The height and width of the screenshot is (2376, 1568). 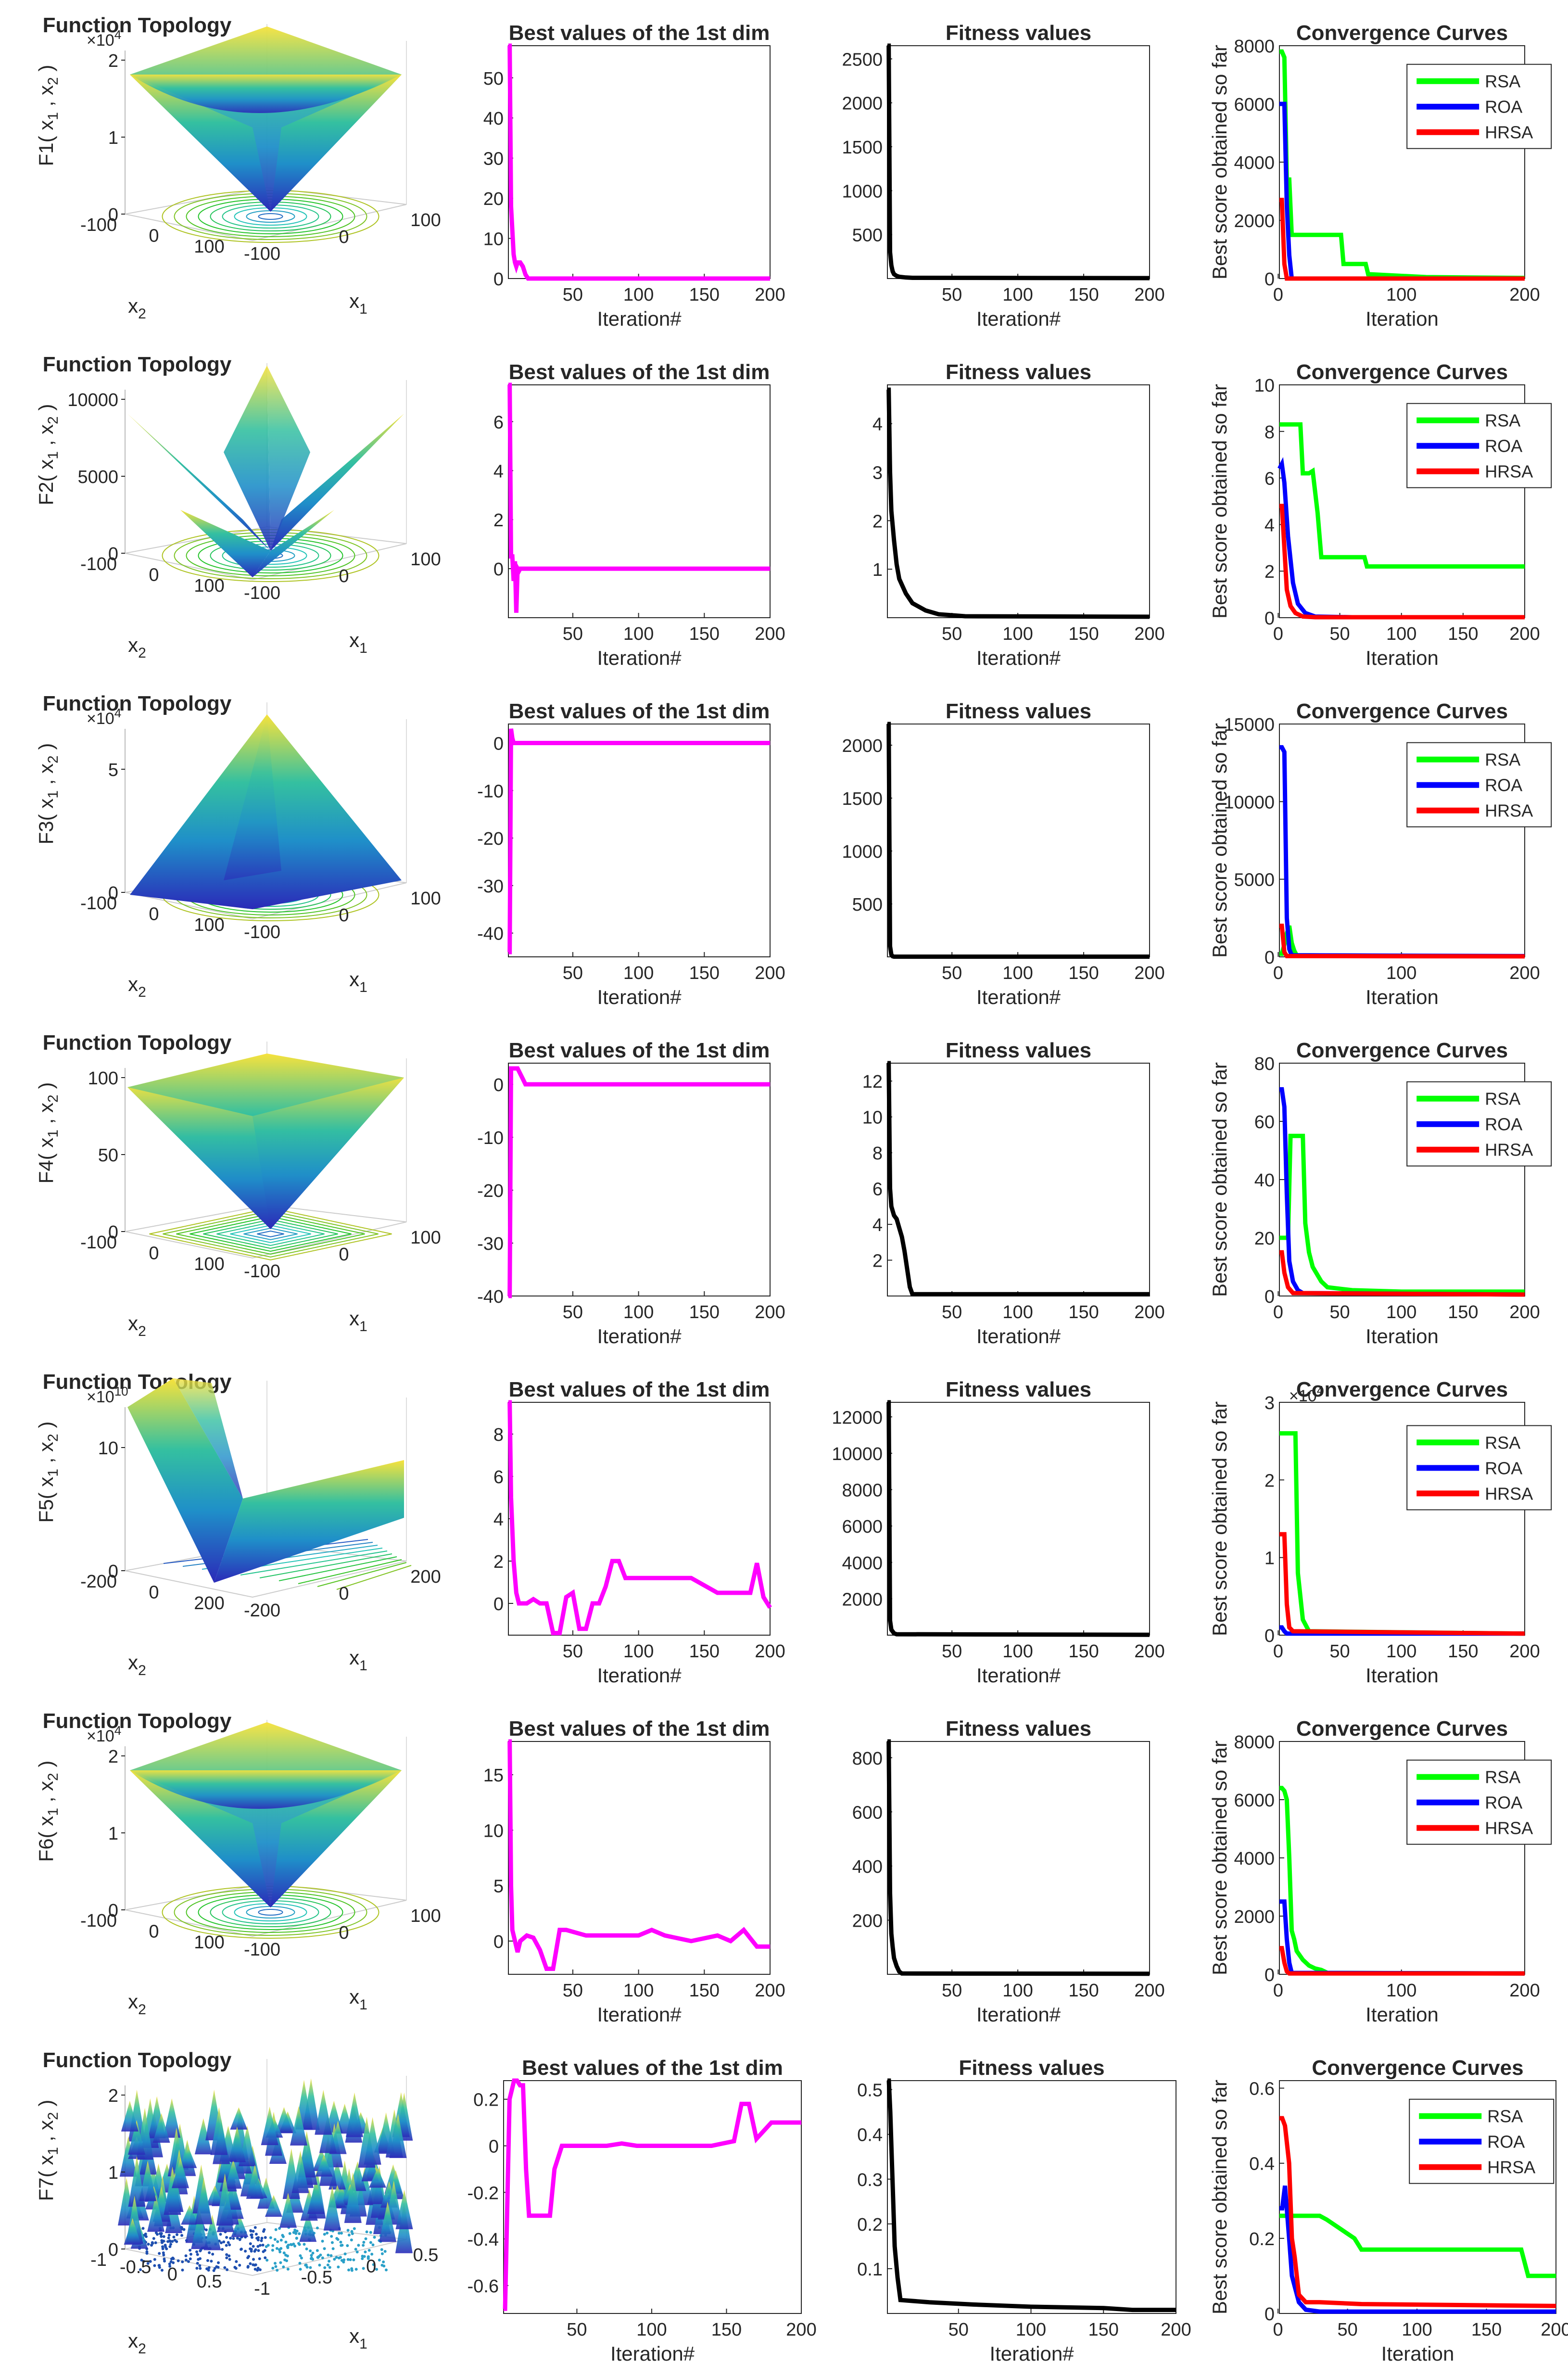 What do you see at coordinates (137, 25) in the screenshot?
I see `topology-title: Function Topology` at bounding box center [137, 25].